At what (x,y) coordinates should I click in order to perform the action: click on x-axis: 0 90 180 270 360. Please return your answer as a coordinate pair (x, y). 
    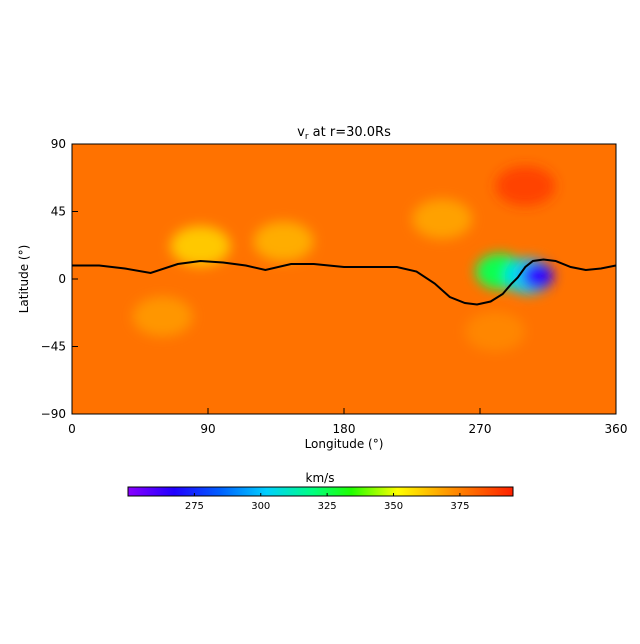
    Looking at the image, I should click on (347, 422).